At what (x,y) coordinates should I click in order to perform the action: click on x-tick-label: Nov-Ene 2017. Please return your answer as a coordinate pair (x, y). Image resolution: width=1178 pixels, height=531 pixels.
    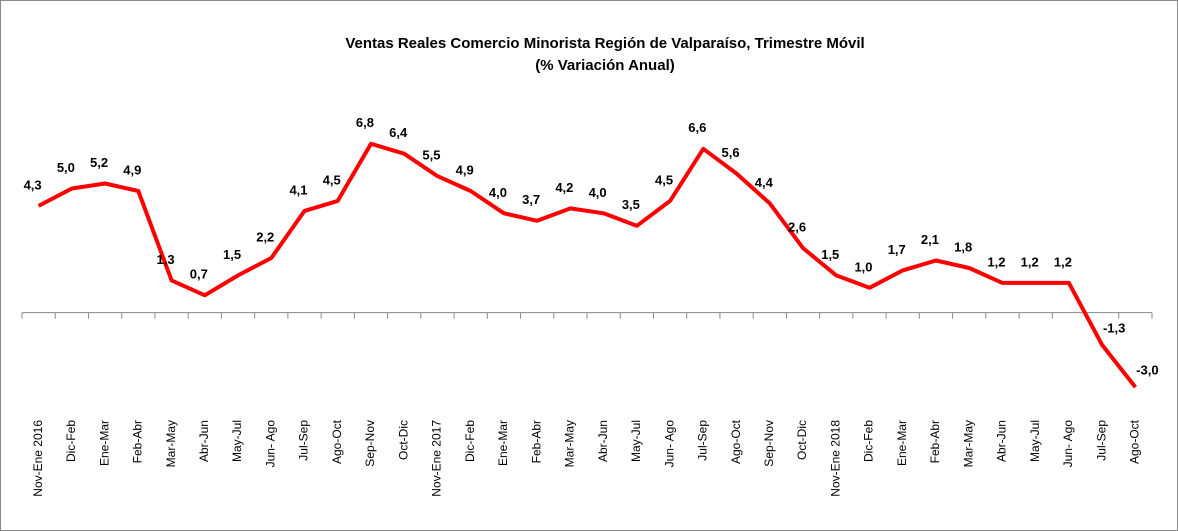
    Looking at the image, I should click on (437, 458).